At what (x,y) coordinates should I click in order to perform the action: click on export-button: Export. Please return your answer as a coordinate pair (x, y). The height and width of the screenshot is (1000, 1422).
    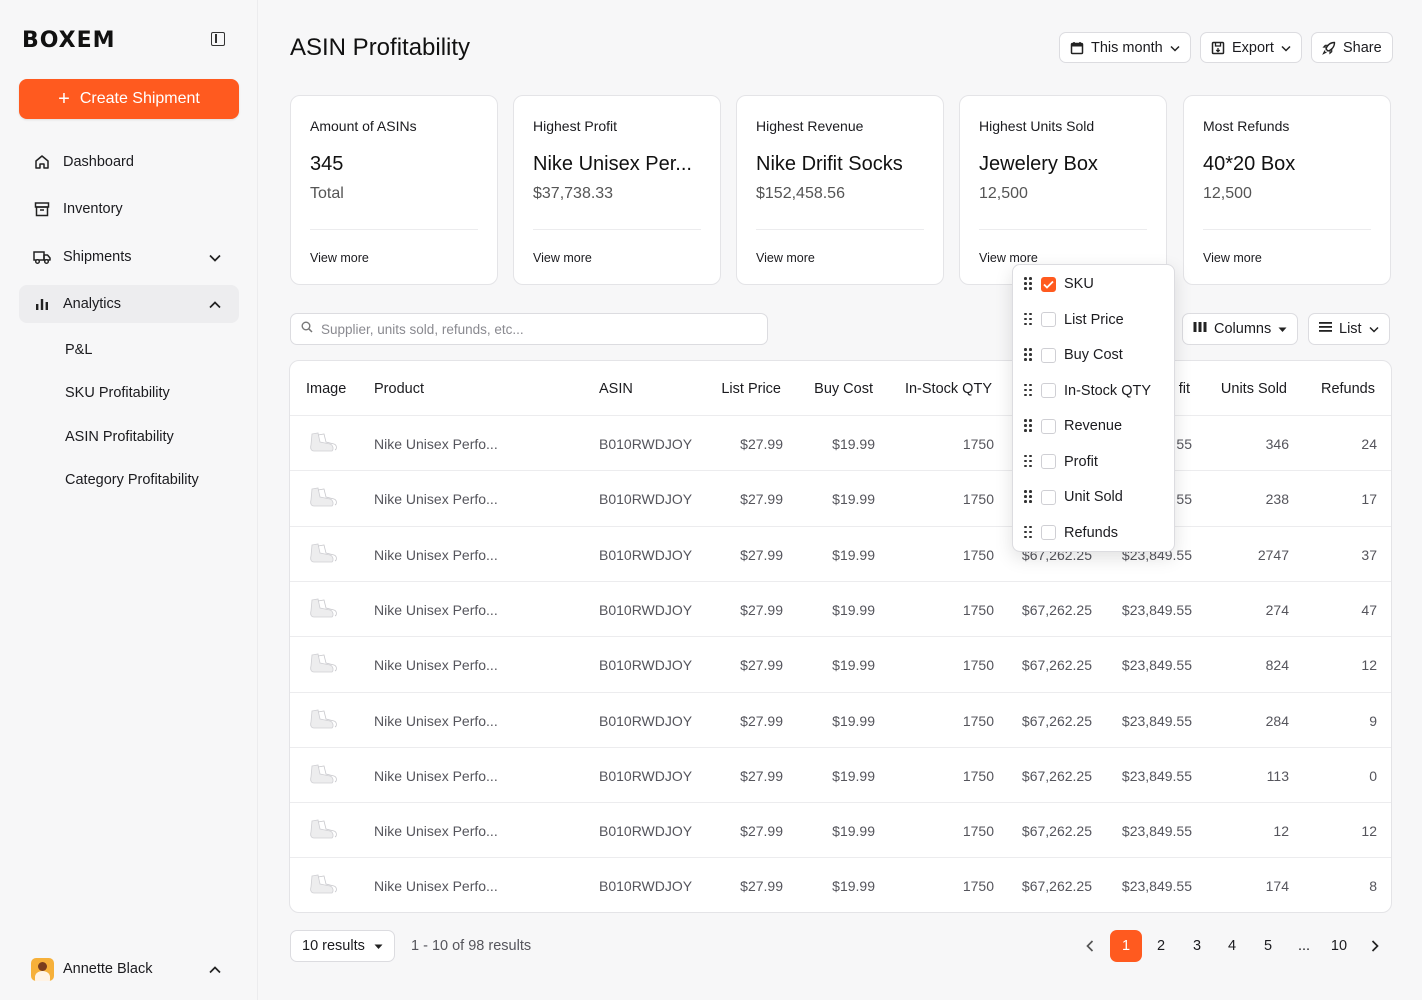
    Looking at the image, I should click on (1251, 47).